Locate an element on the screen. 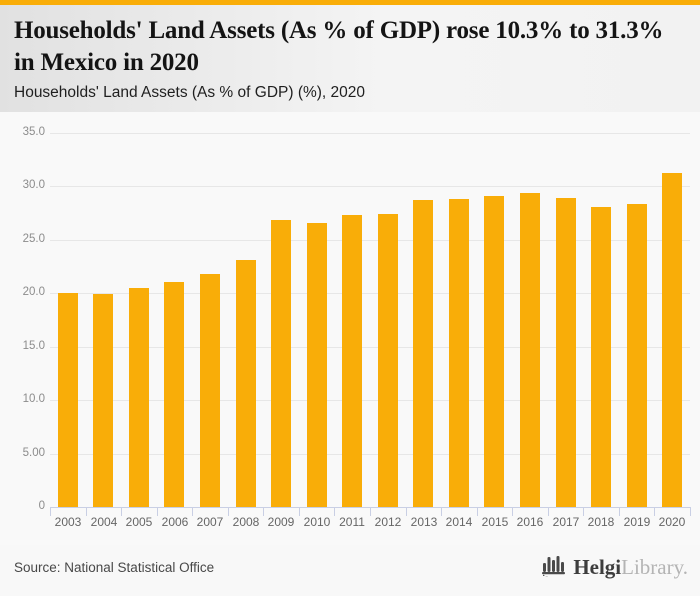 This screenshot has width=700, height=596. x-axis-tick-label: 2015 is located at coordinates (495, 522).